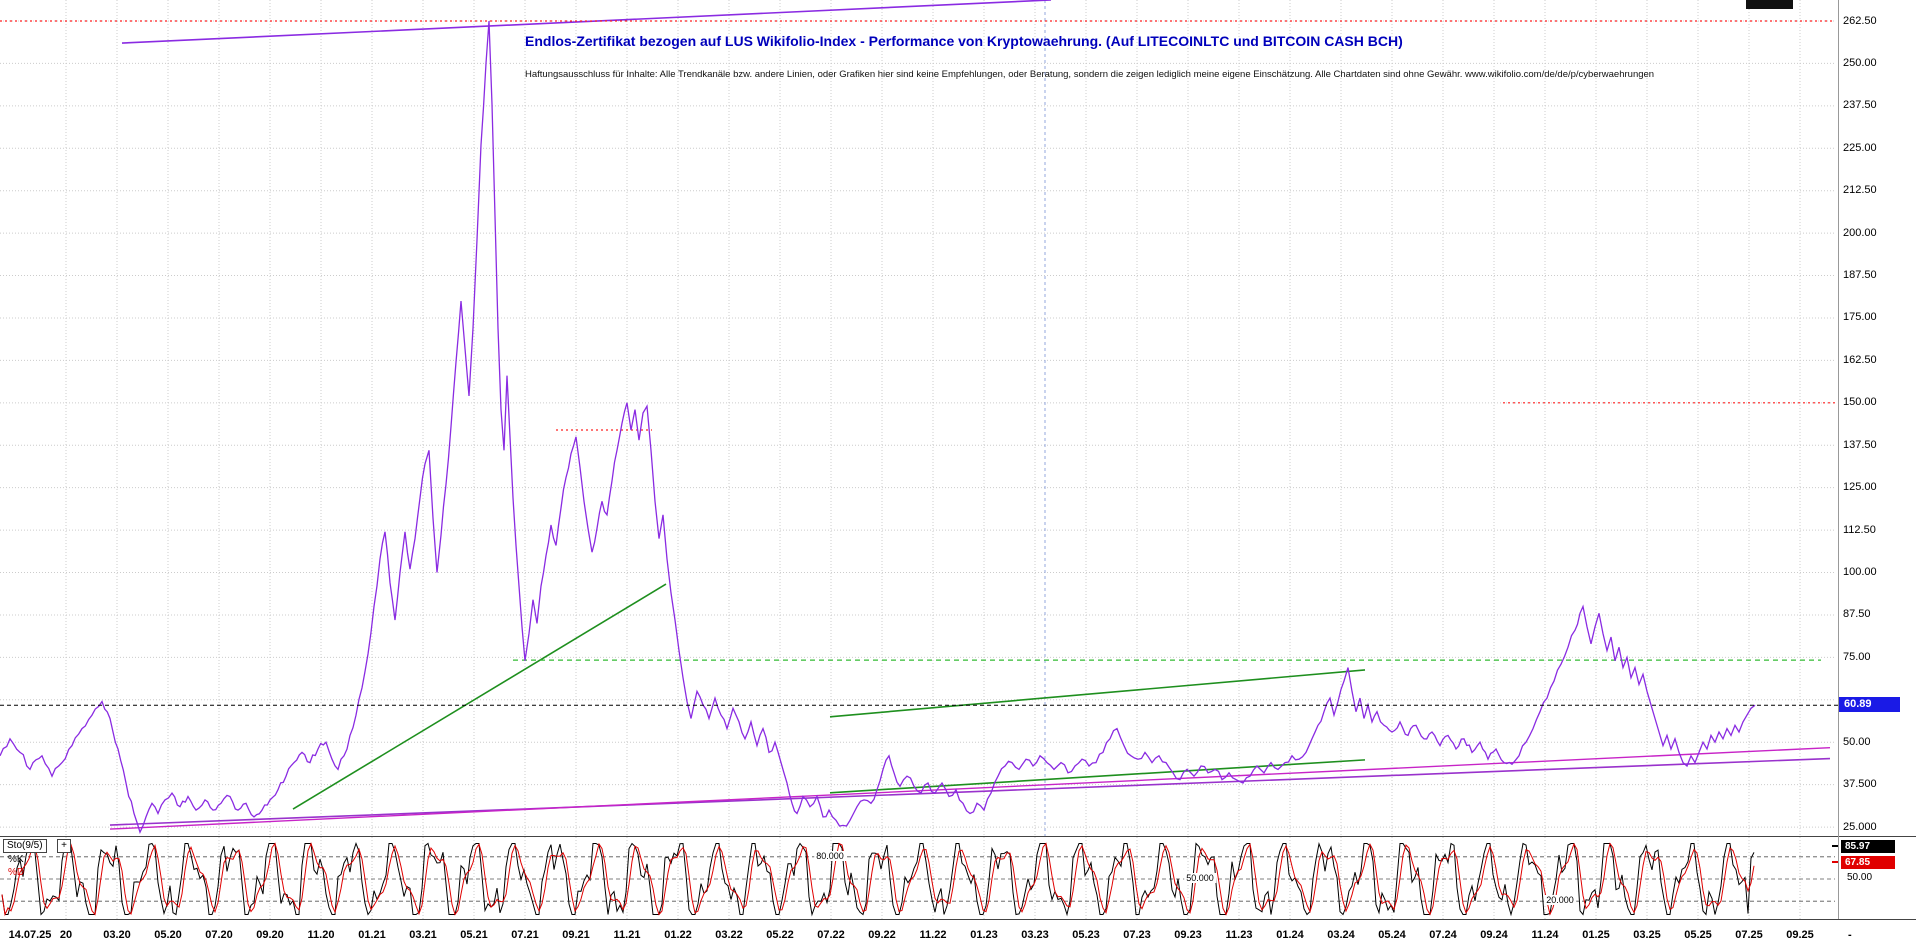 Image resolution: width=1916 pixels, height=948 pixels. I want to click on stochastic-d-line, so click(878, 879).